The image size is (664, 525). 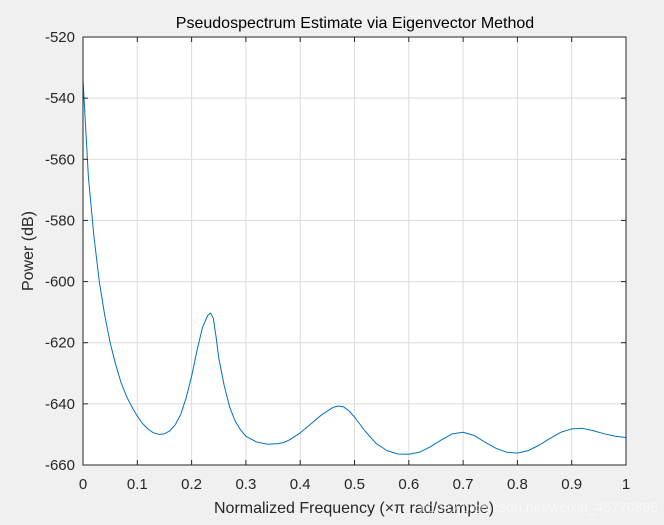 I want to click on x-tick-label: 0.5, so click(x=354, y=484).